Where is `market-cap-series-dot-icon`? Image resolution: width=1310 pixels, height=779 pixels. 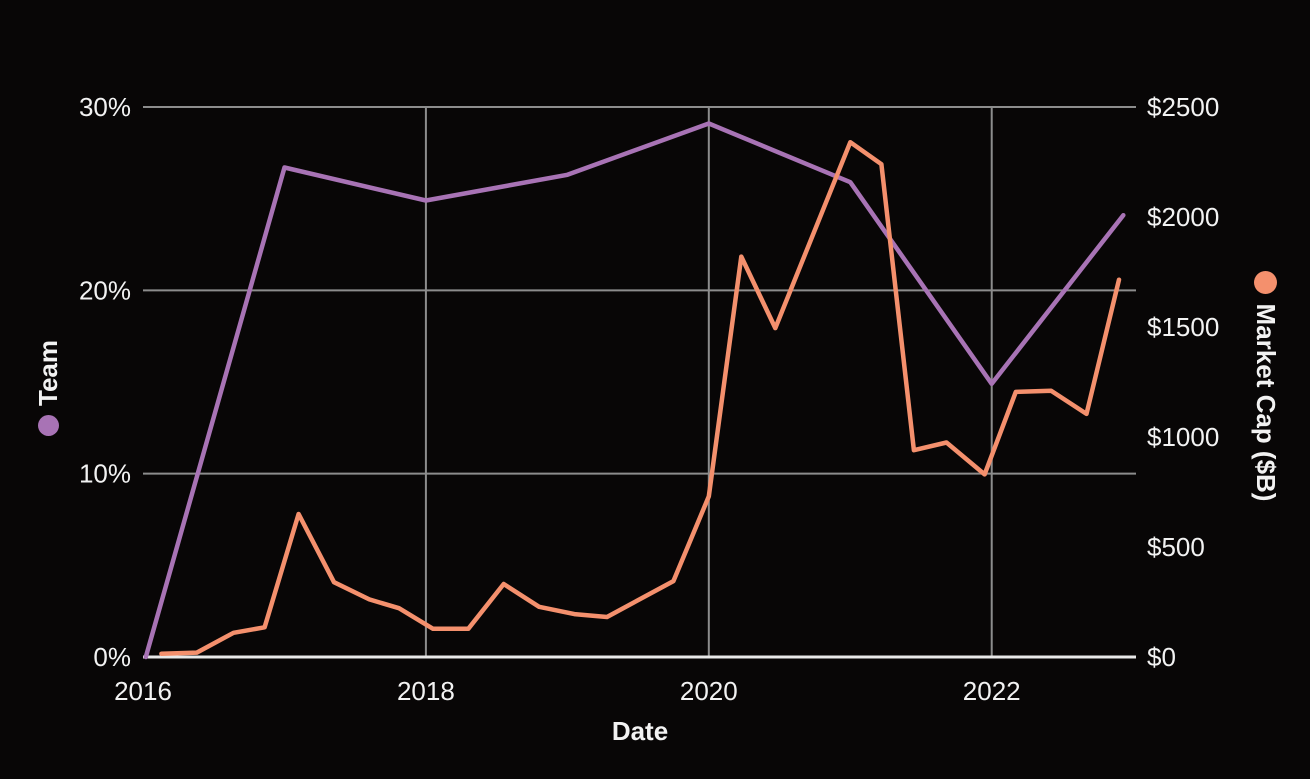
market-cap-series-dot-icon is located at coordinates (1266, 282).